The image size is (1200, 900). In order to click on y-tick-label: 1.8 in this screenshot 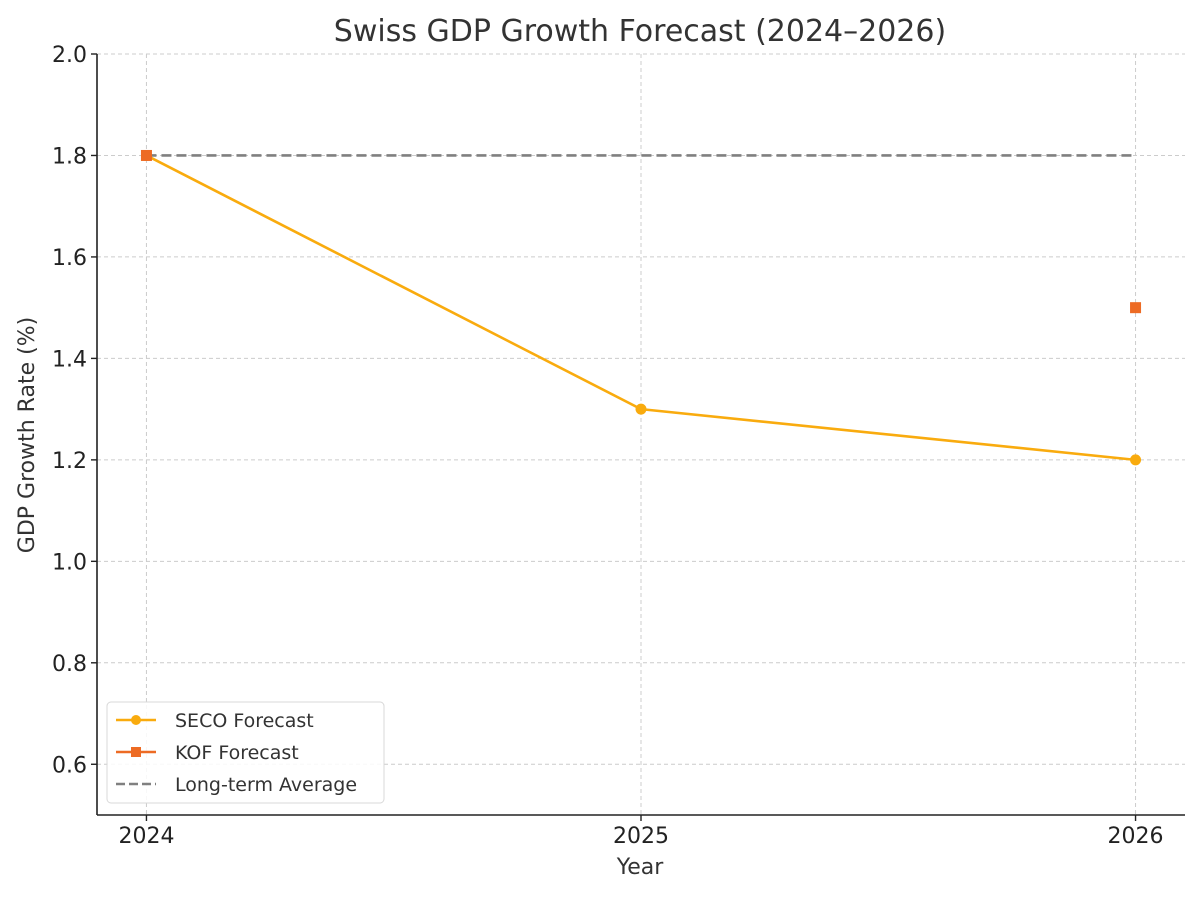, I will do `click(69, 156)`.